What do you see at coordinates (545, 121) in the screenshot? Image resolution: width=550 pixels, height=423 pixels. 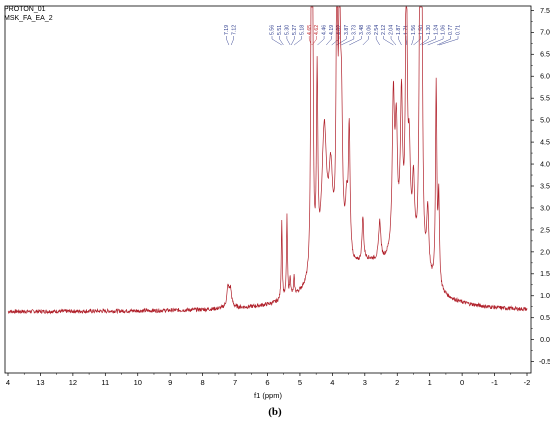 I see `y-tick-label: 5.0` at bounding box center [545, 121].